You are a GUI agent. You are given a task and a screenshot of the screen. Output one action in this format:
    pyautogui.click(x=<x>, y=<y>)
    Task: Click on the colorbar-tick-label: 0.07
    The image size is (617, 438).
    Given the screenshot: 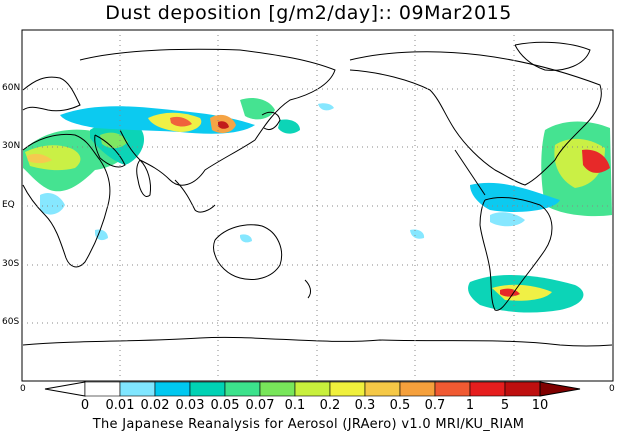 What is the action you would take?
    pyautogui.click(x=260, y=405)
    